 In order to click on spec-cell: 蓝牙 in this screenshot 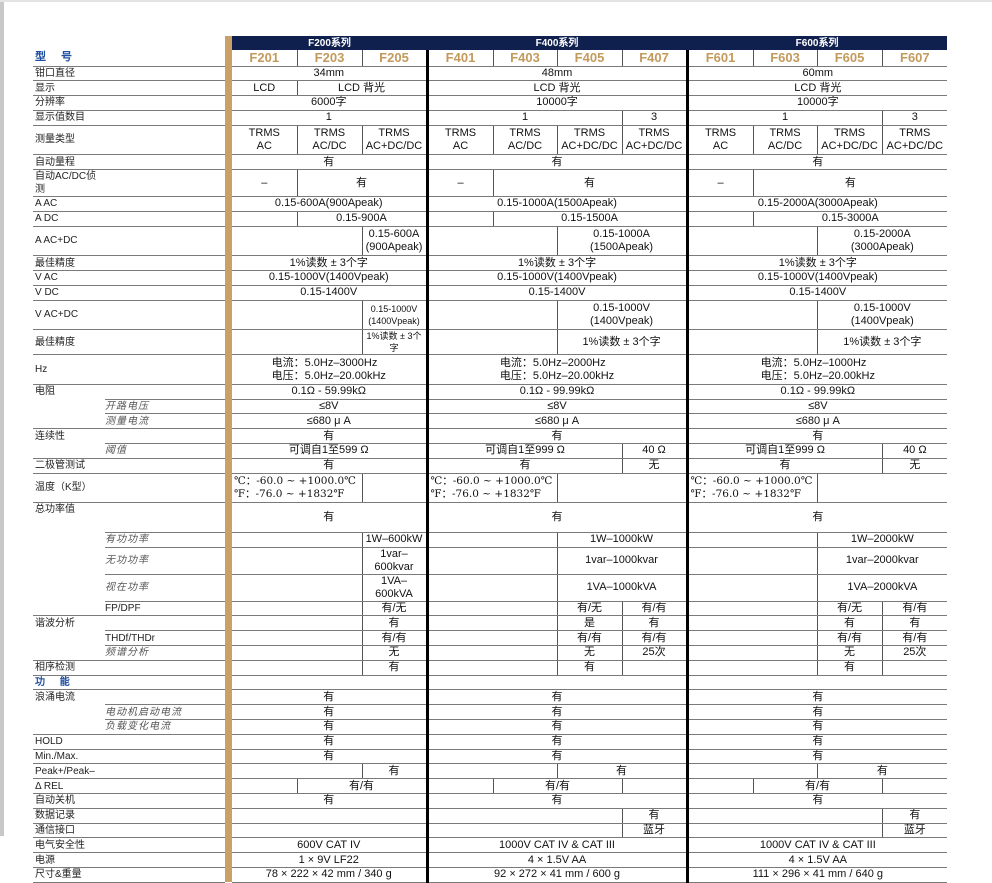, I will do `click(654, 831)`.